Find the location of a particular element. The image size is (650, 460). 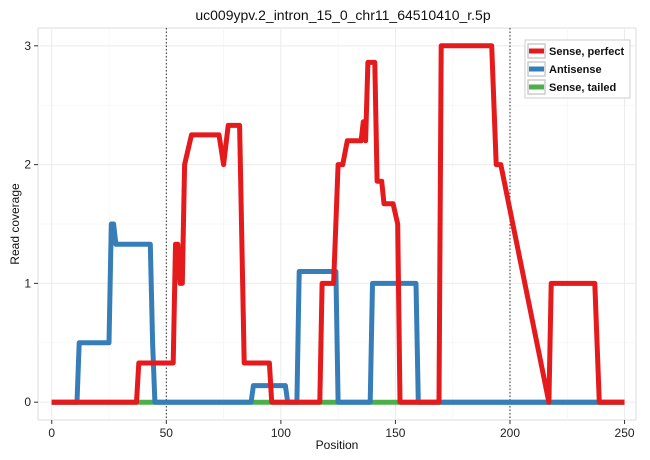

y-tick-label: 0 is located at coordinates (27, 402).